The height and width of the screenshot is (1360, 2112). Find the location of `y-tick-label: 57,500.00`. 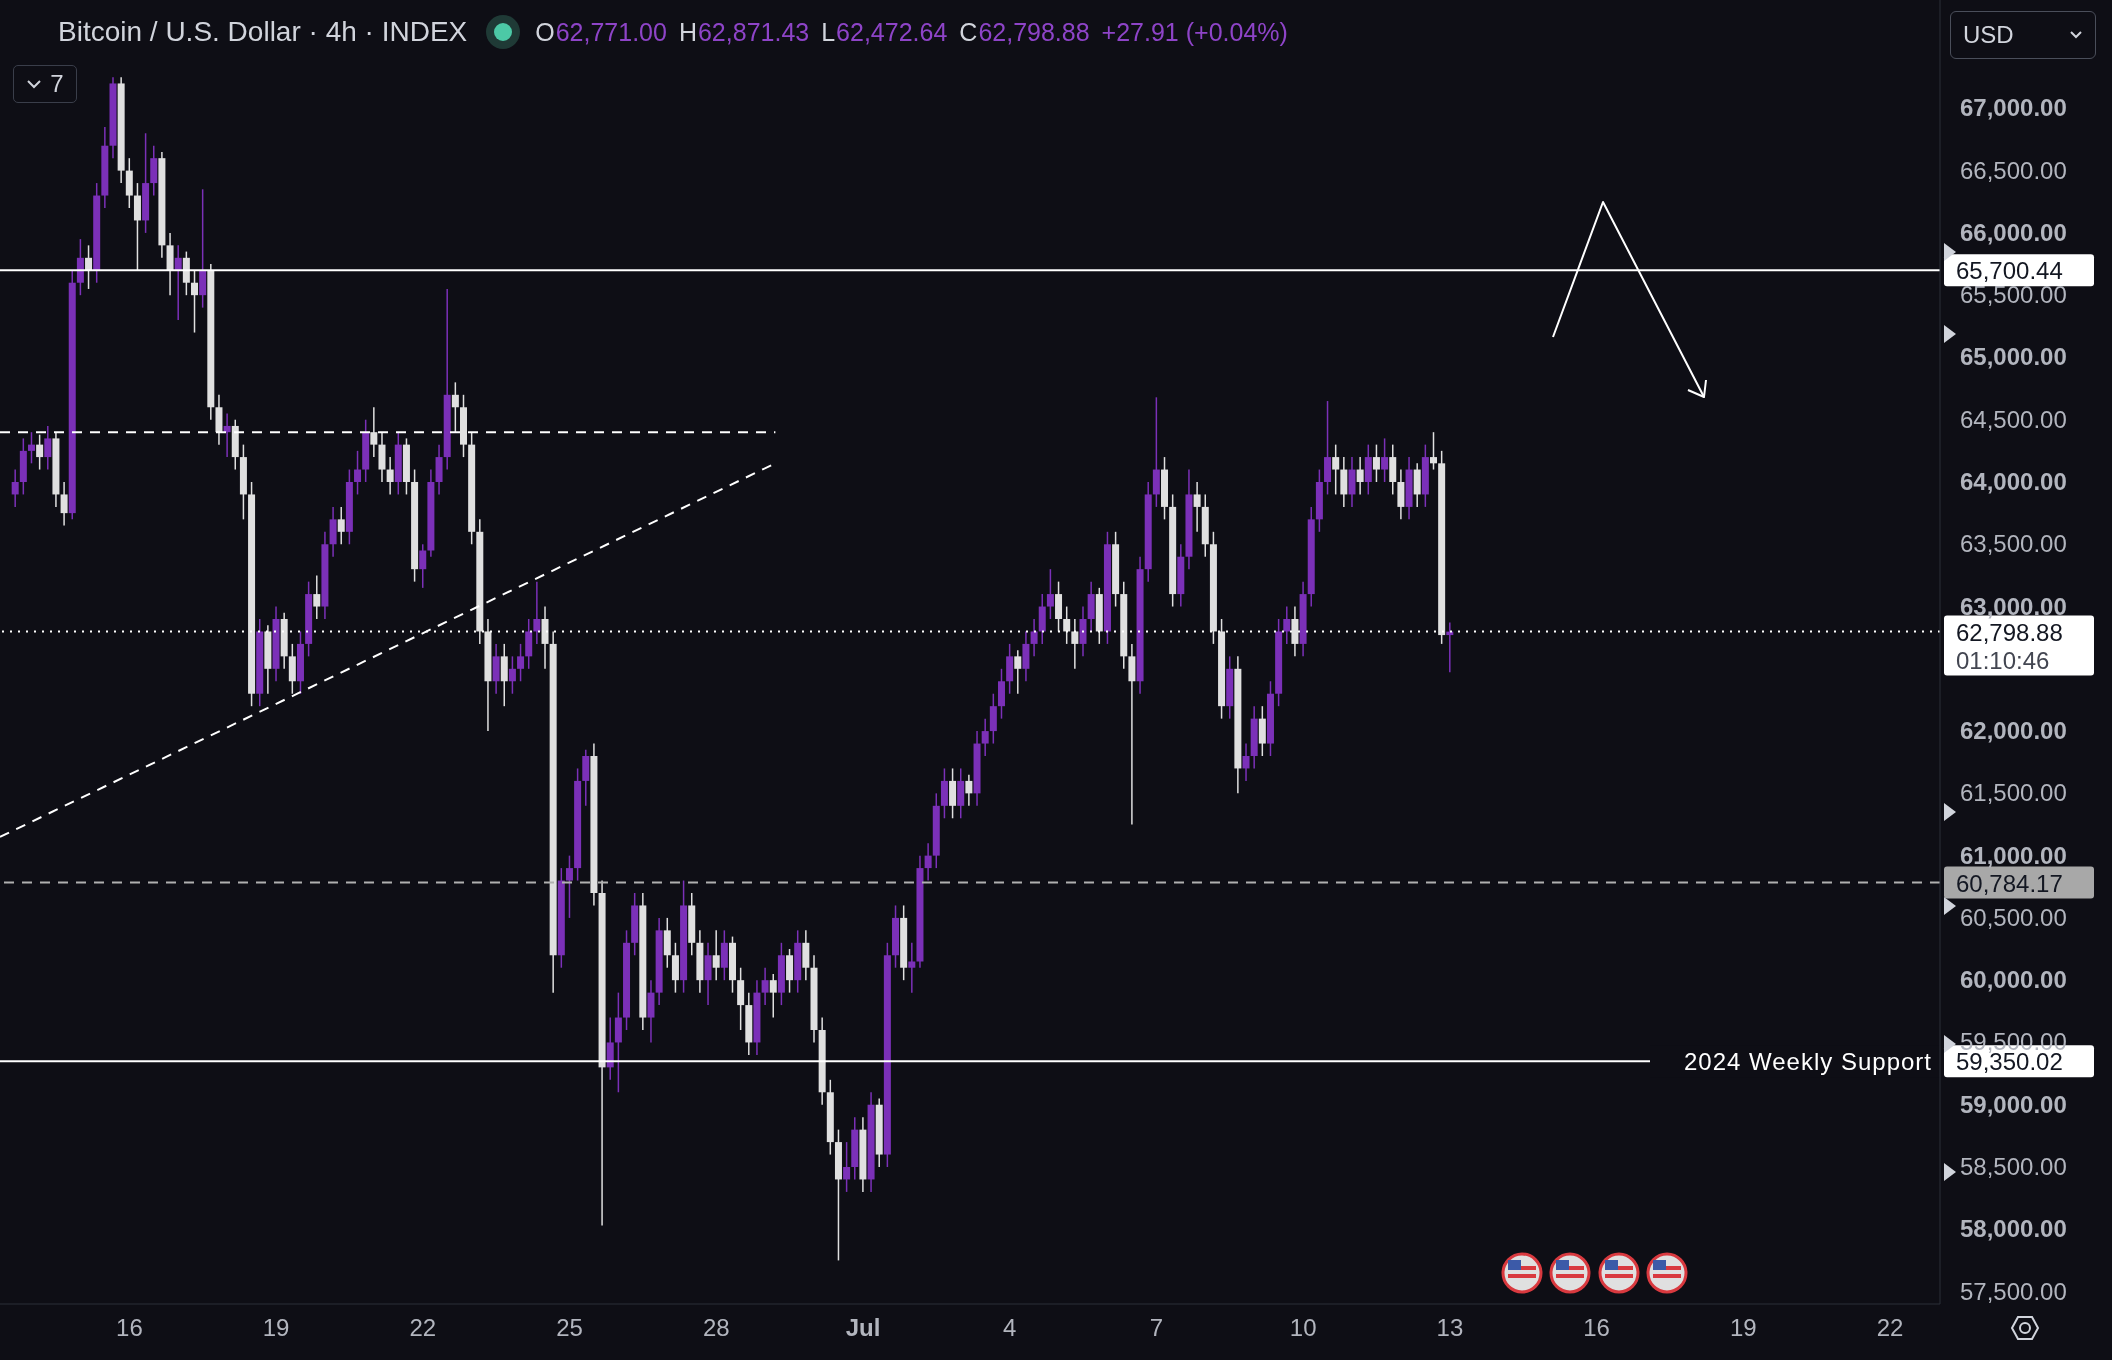

y-tick-label: 57,500.00 is located at coordinates (2013, 1291).